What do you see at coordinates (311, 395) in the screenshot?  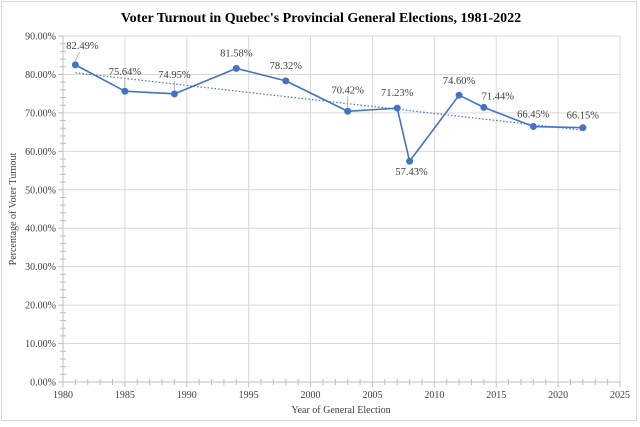 I see `x-tick-label: 2000` at bounding box center [311, 395].